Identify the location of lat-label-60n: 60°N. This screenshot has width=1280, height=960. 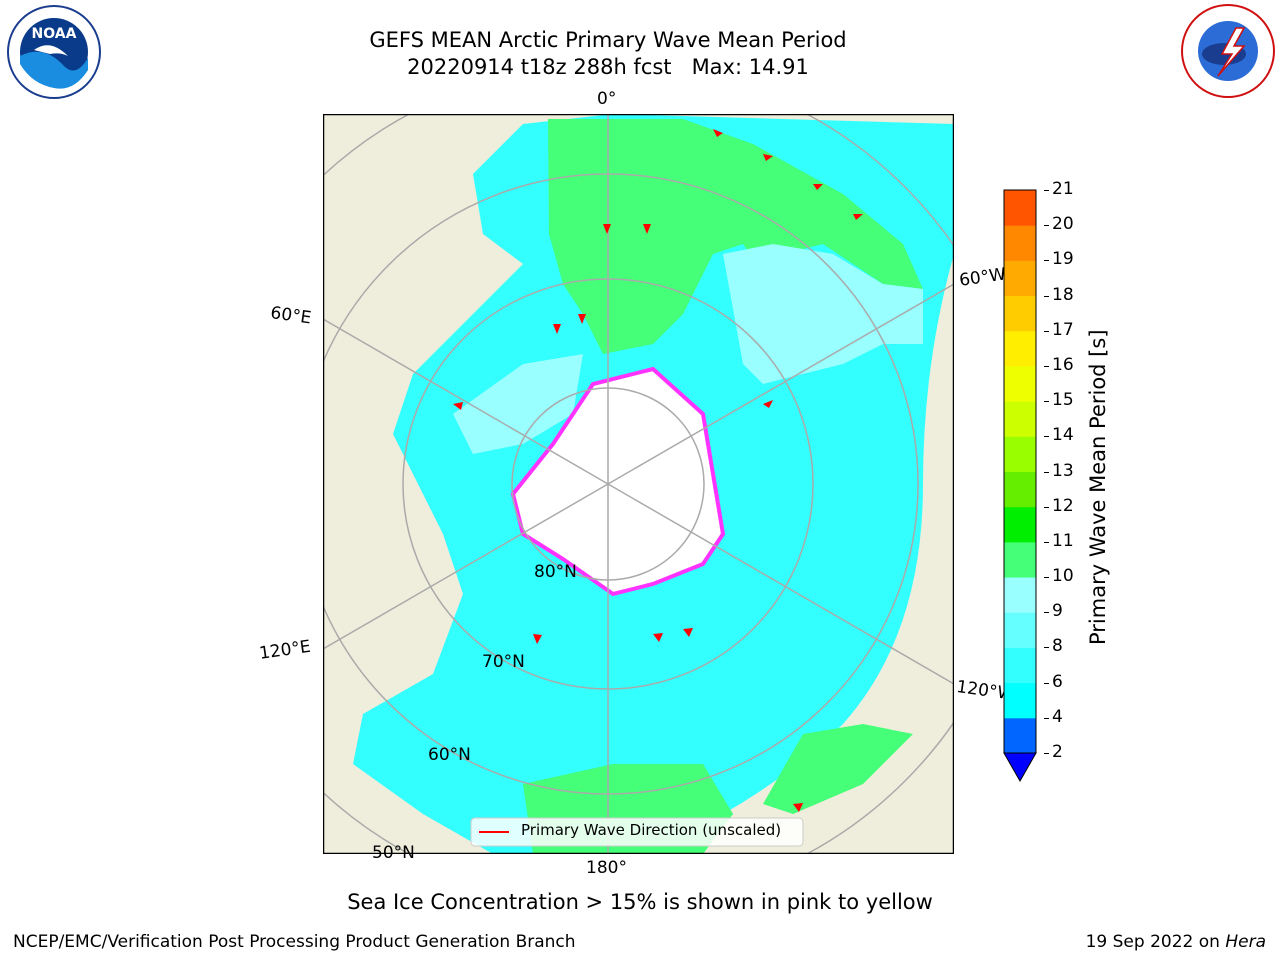
(449, 755).